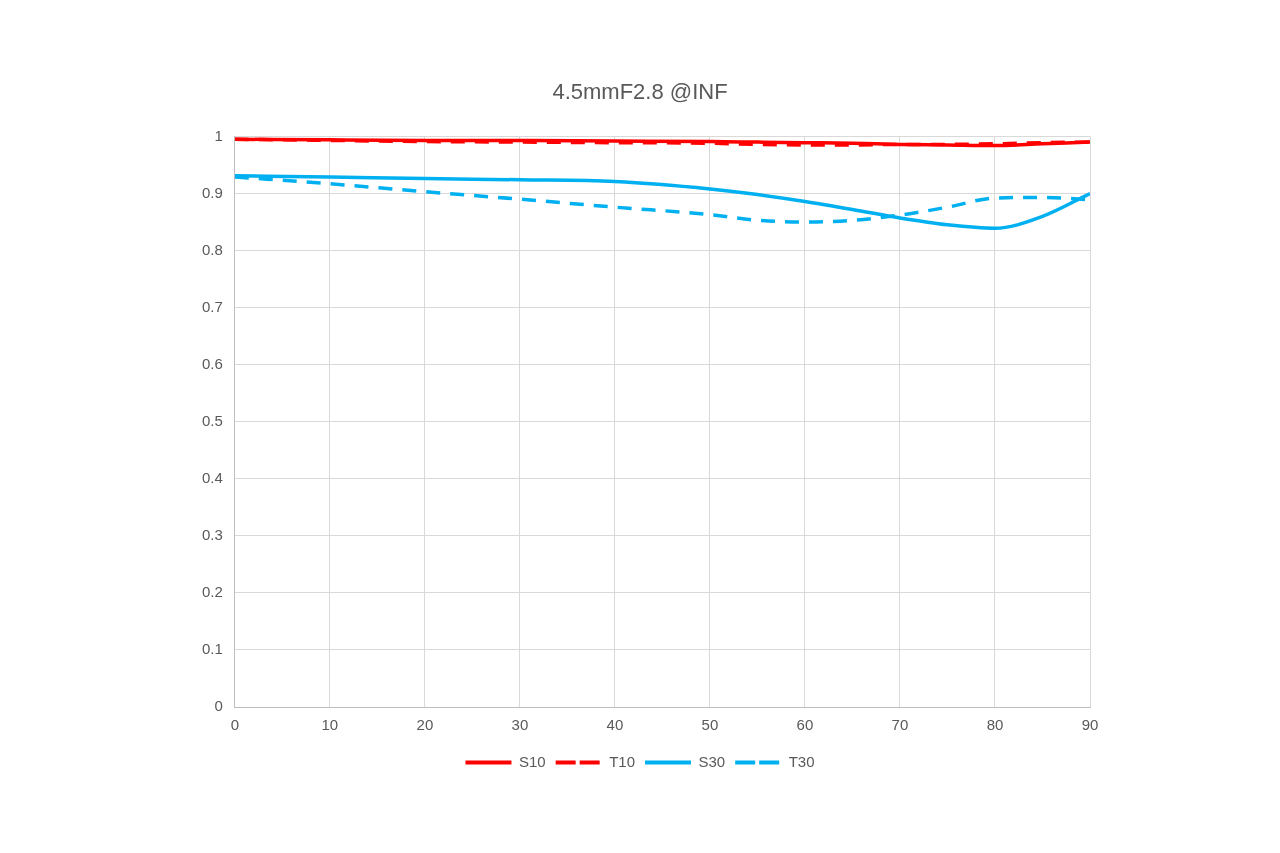  I want to click on legend-label: T30, so click(801, 761).